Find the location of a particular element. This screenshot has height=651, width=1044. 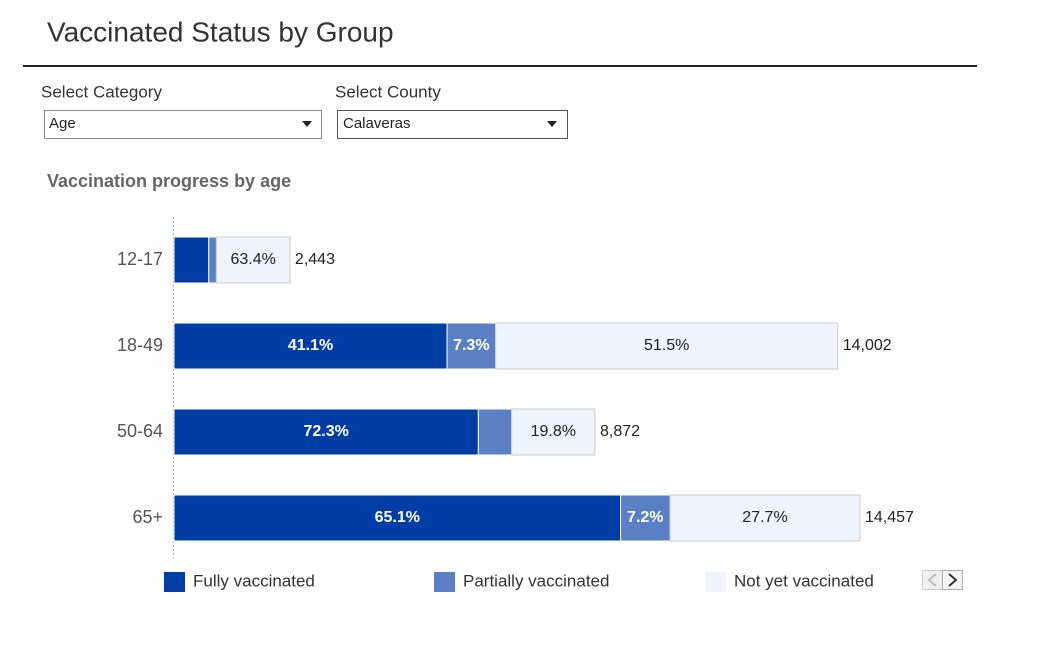

dropdown: Calaveras is located at coordinates (452, 124).